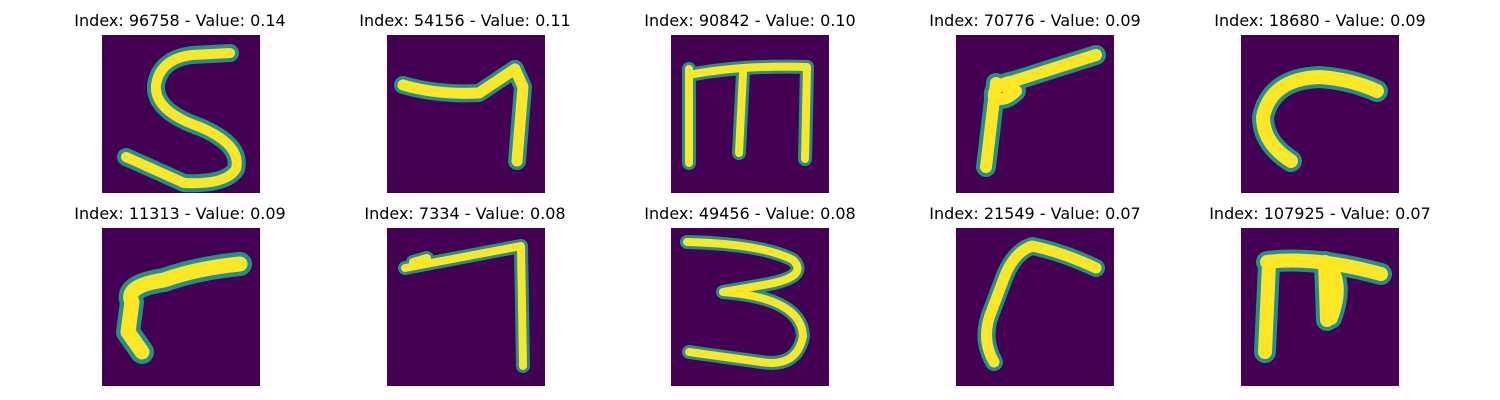 This screenshot has width=1500, height=400. What do you see at coordinates (1035, 20) in the screenshot?
I see `panel-title: Index: 70776 - Value: 0.09` at bounding box center [1035, 20].